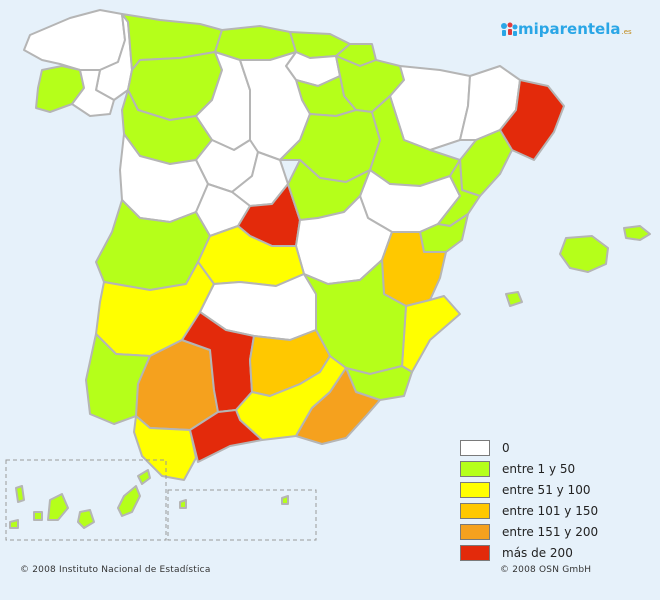  Describe the element at coordinates (546, 570) in the screenshot. I see `credit-osn: © 2008 OSN GmbH` at that location.